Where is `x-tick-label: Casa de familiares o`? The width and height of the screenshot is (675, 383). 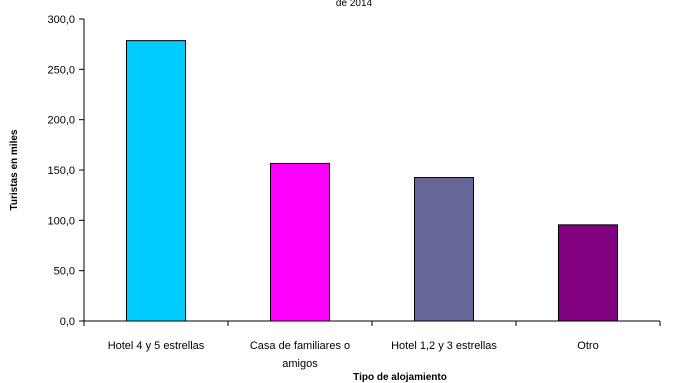
x-tick-label: Casa de familiares o is located at coordinates (300, 346).